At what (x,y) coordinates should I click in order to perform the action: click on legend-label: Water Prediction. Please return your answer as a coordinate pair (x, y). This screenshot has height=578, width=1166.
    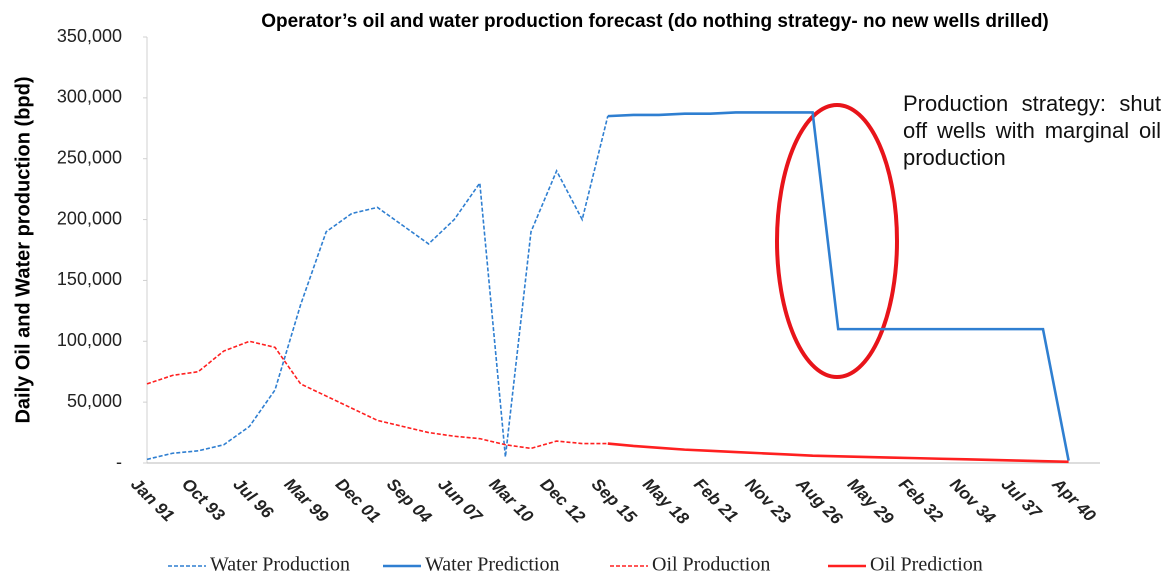
    Looking at the image, I should click on (492, 565).